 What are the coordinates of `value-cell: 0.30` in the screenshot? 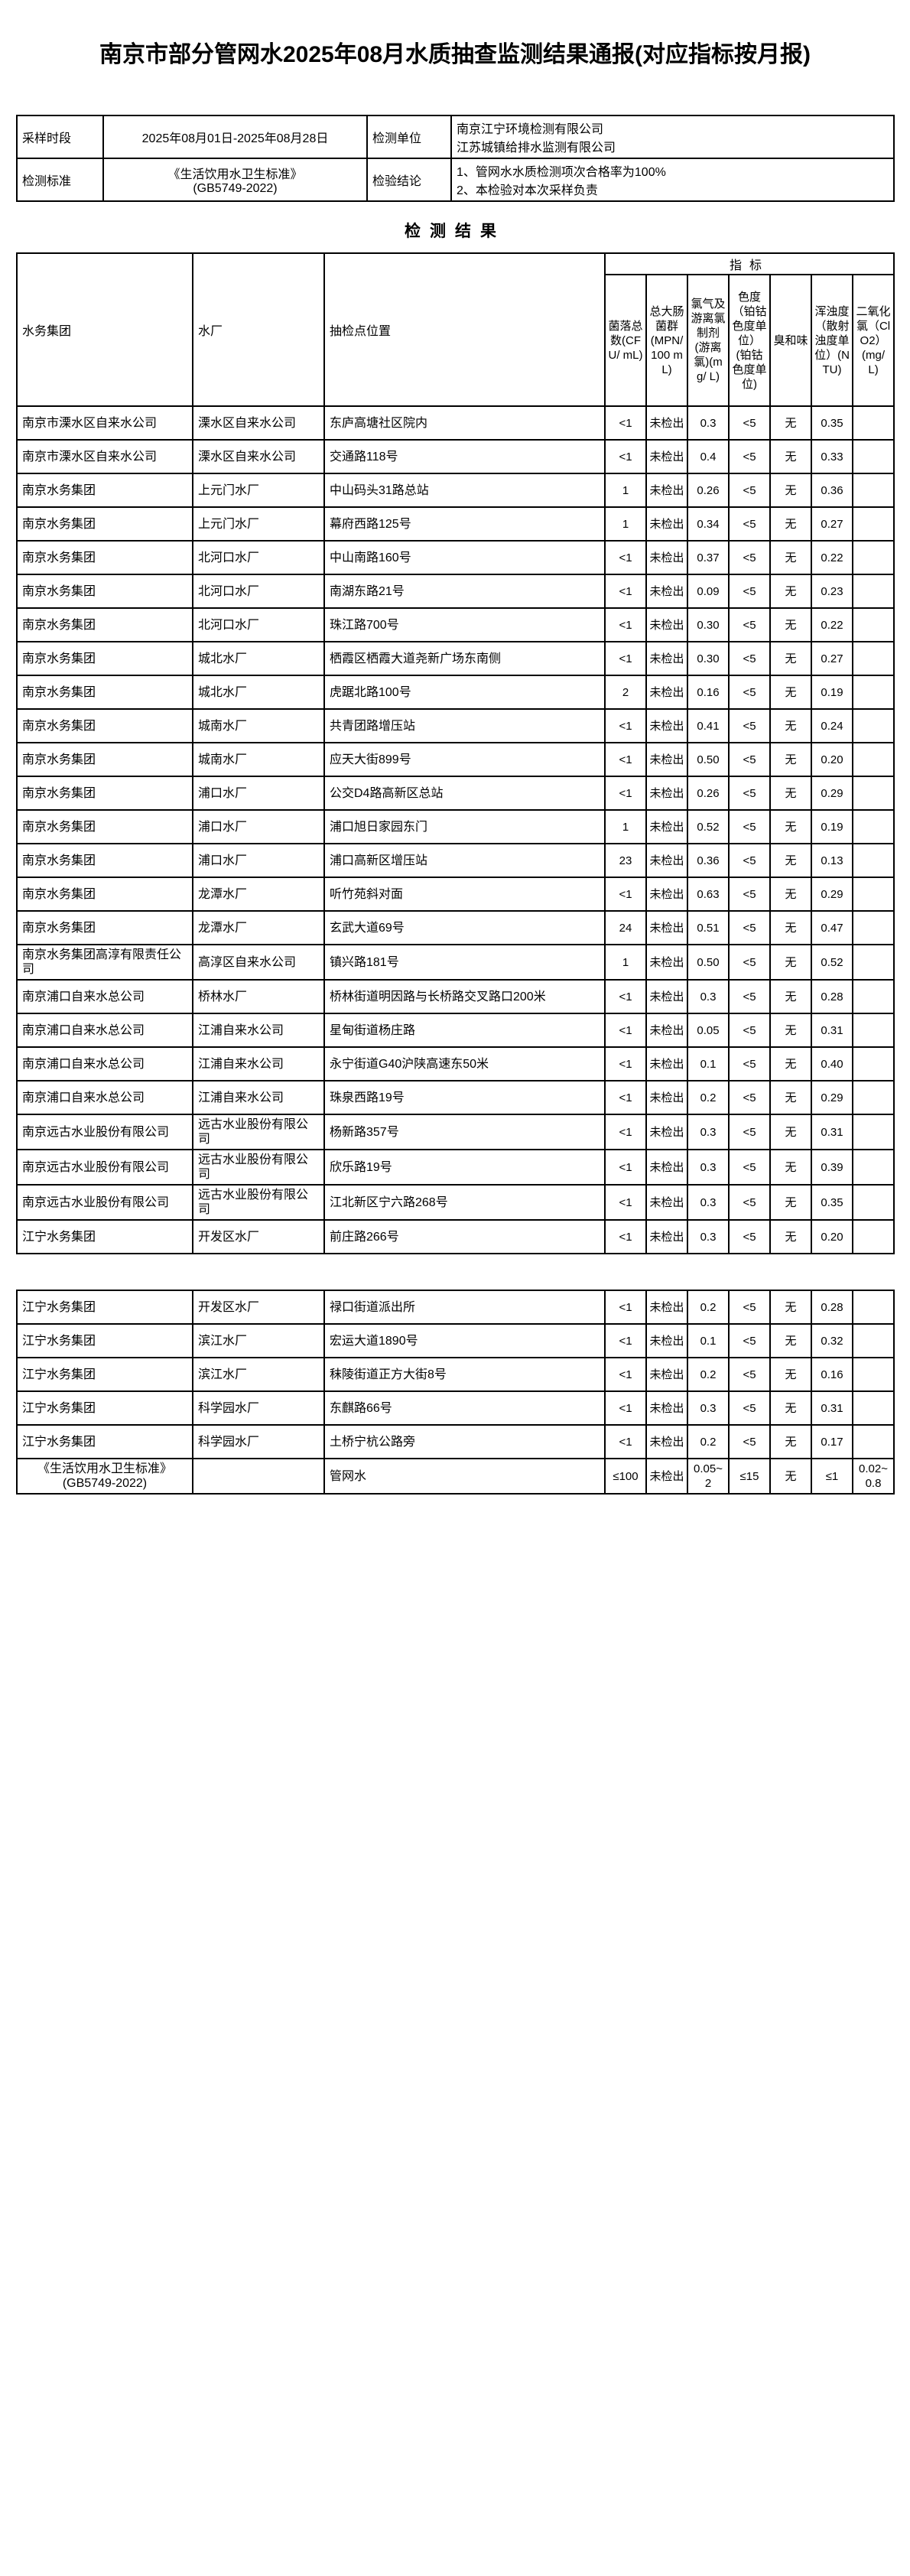 It's located at (708, 658).